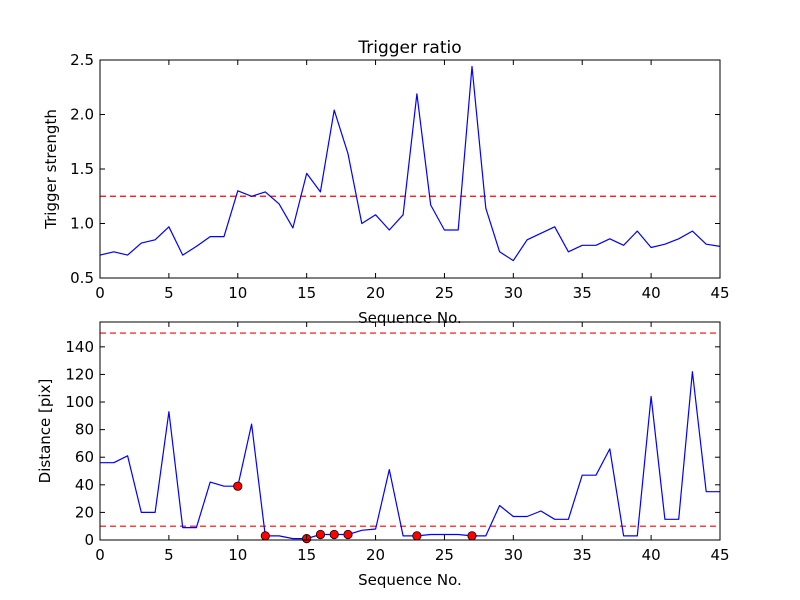  I want to click on y-tick-label: 1.0, so click(82, 224).